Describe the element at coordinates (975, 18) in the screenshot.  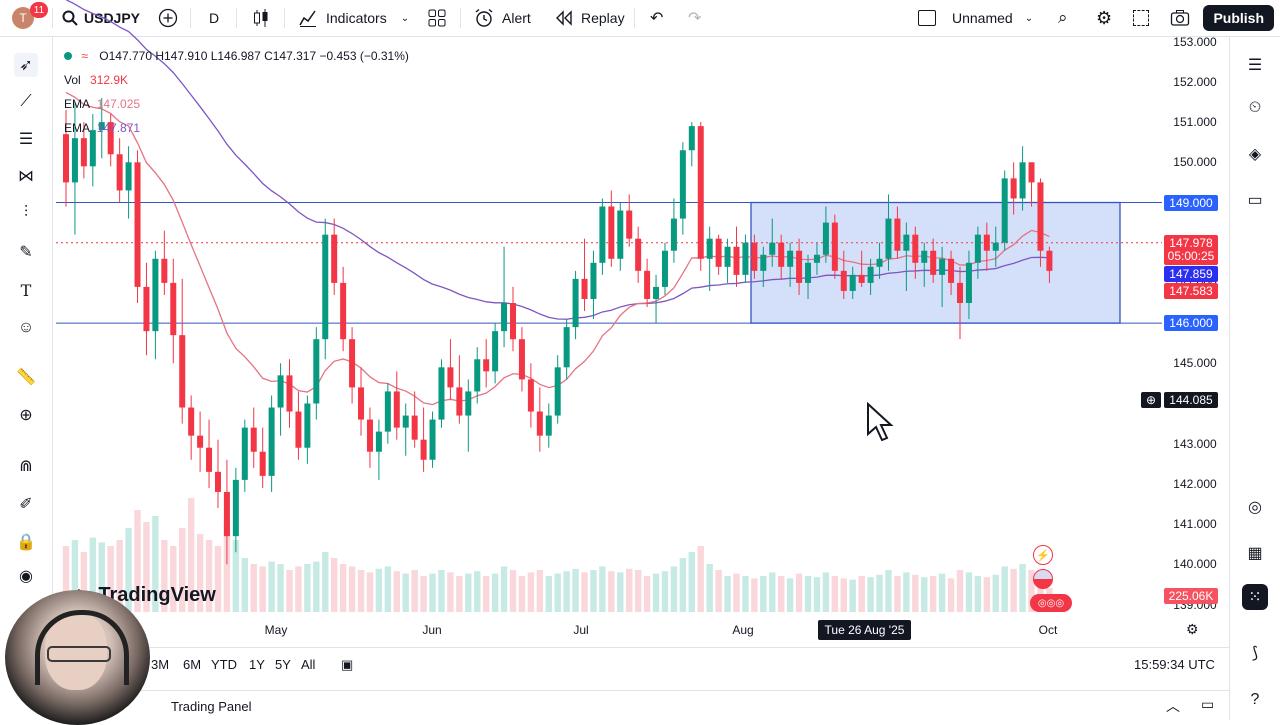
I see `layout-menu-button: Unnamed ⌄` at that location.